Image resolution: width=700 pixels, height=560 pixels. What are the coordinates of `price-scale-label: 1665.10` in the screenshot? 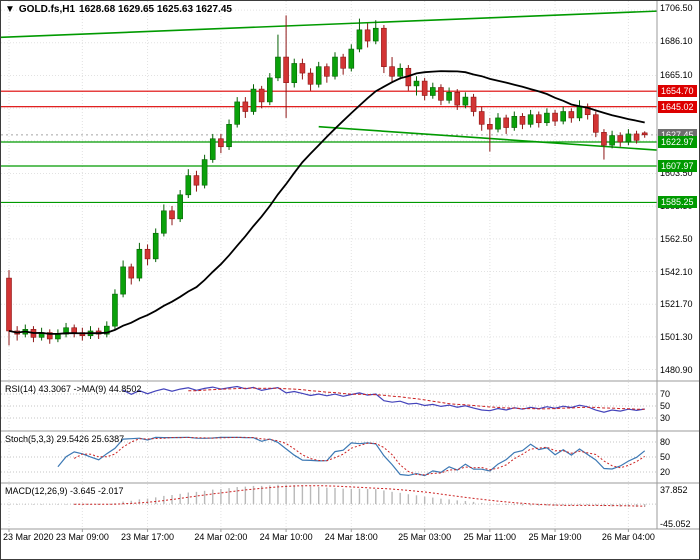 It's located at (676, 74).